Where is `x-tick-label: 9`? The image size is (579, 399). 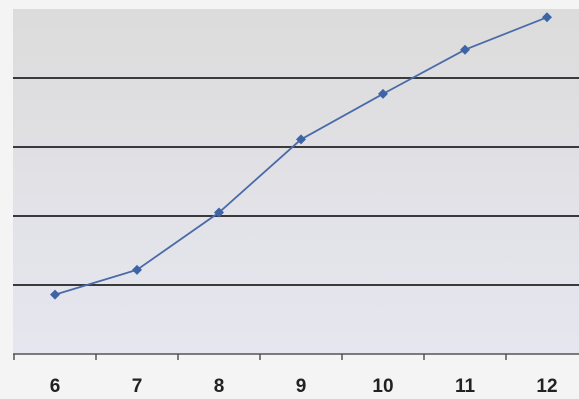
x-tick-label: 9 is located at coordinates (301, 386).